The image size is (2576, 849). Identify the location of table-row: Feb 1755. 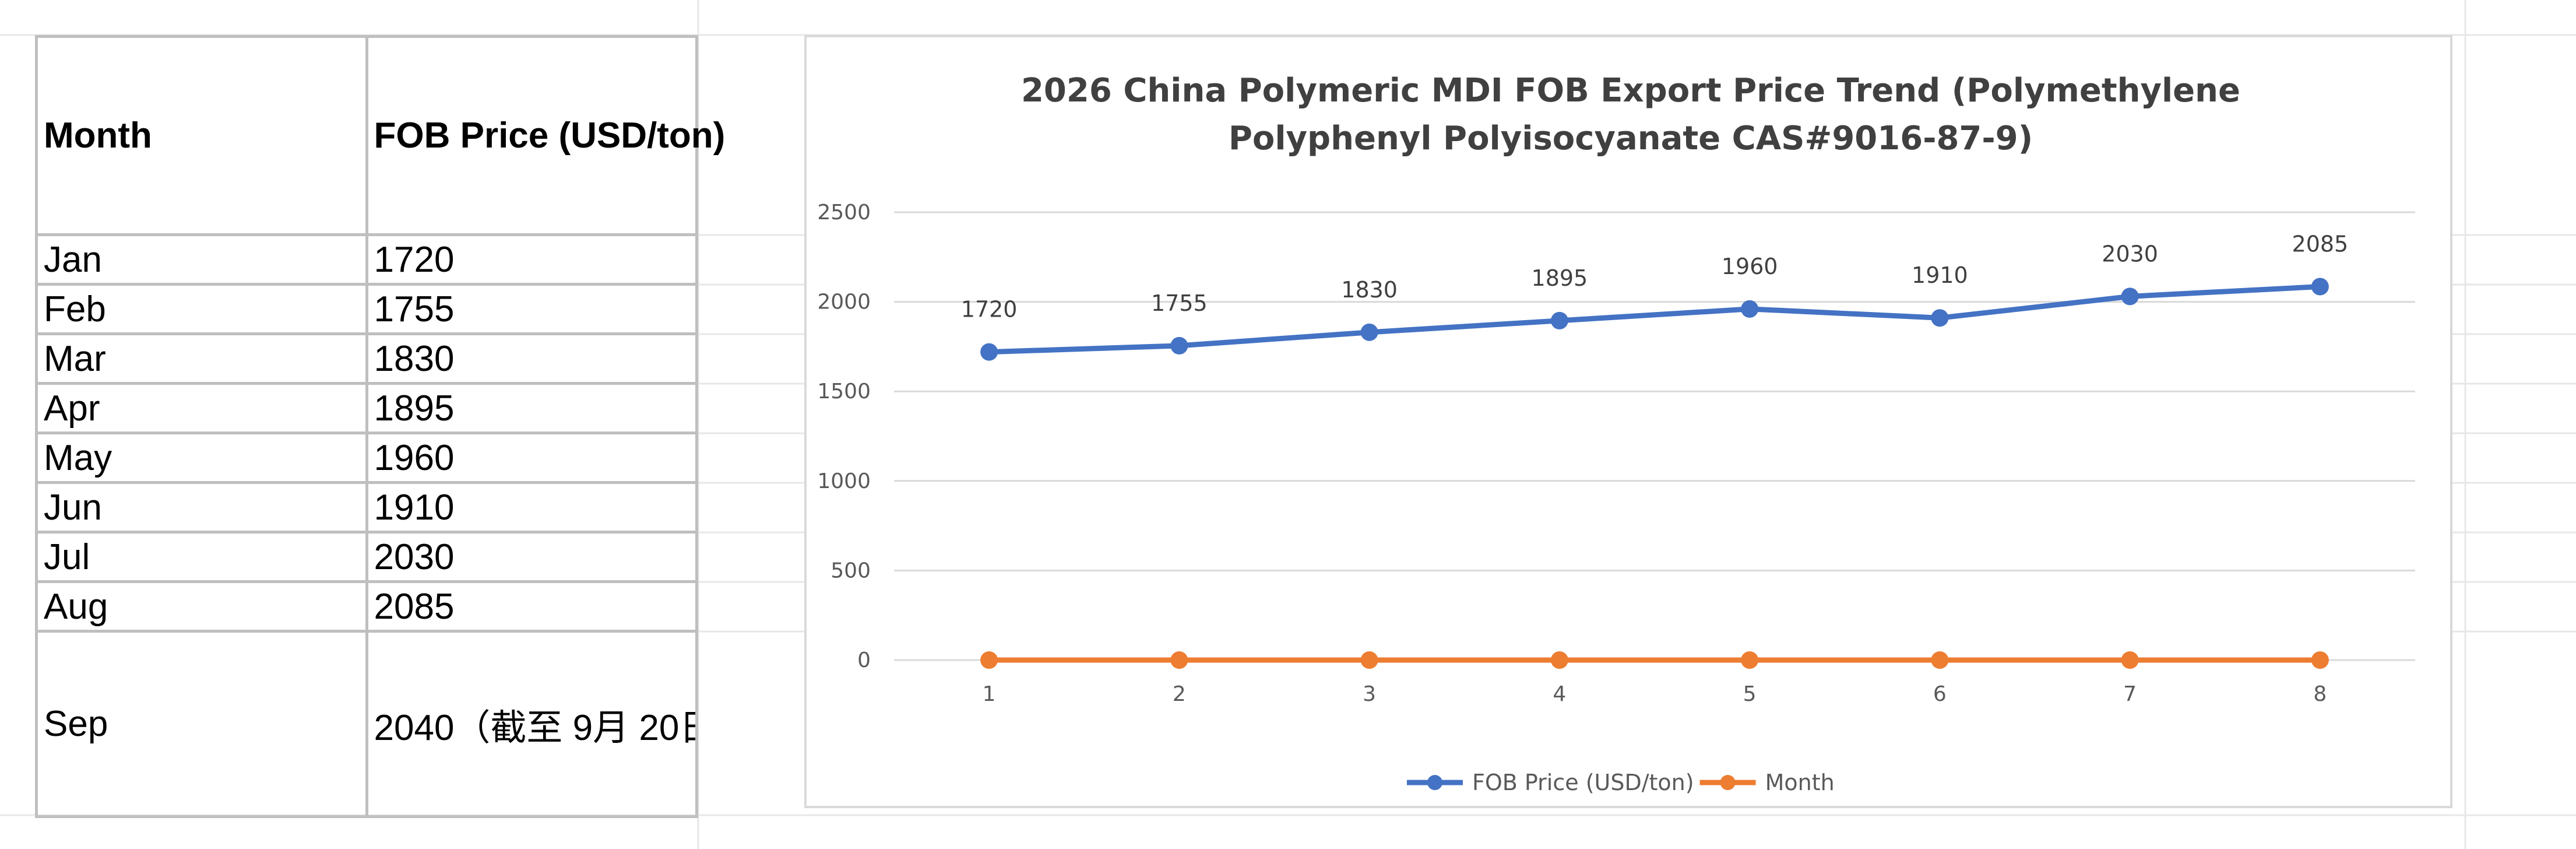
(367, 309).